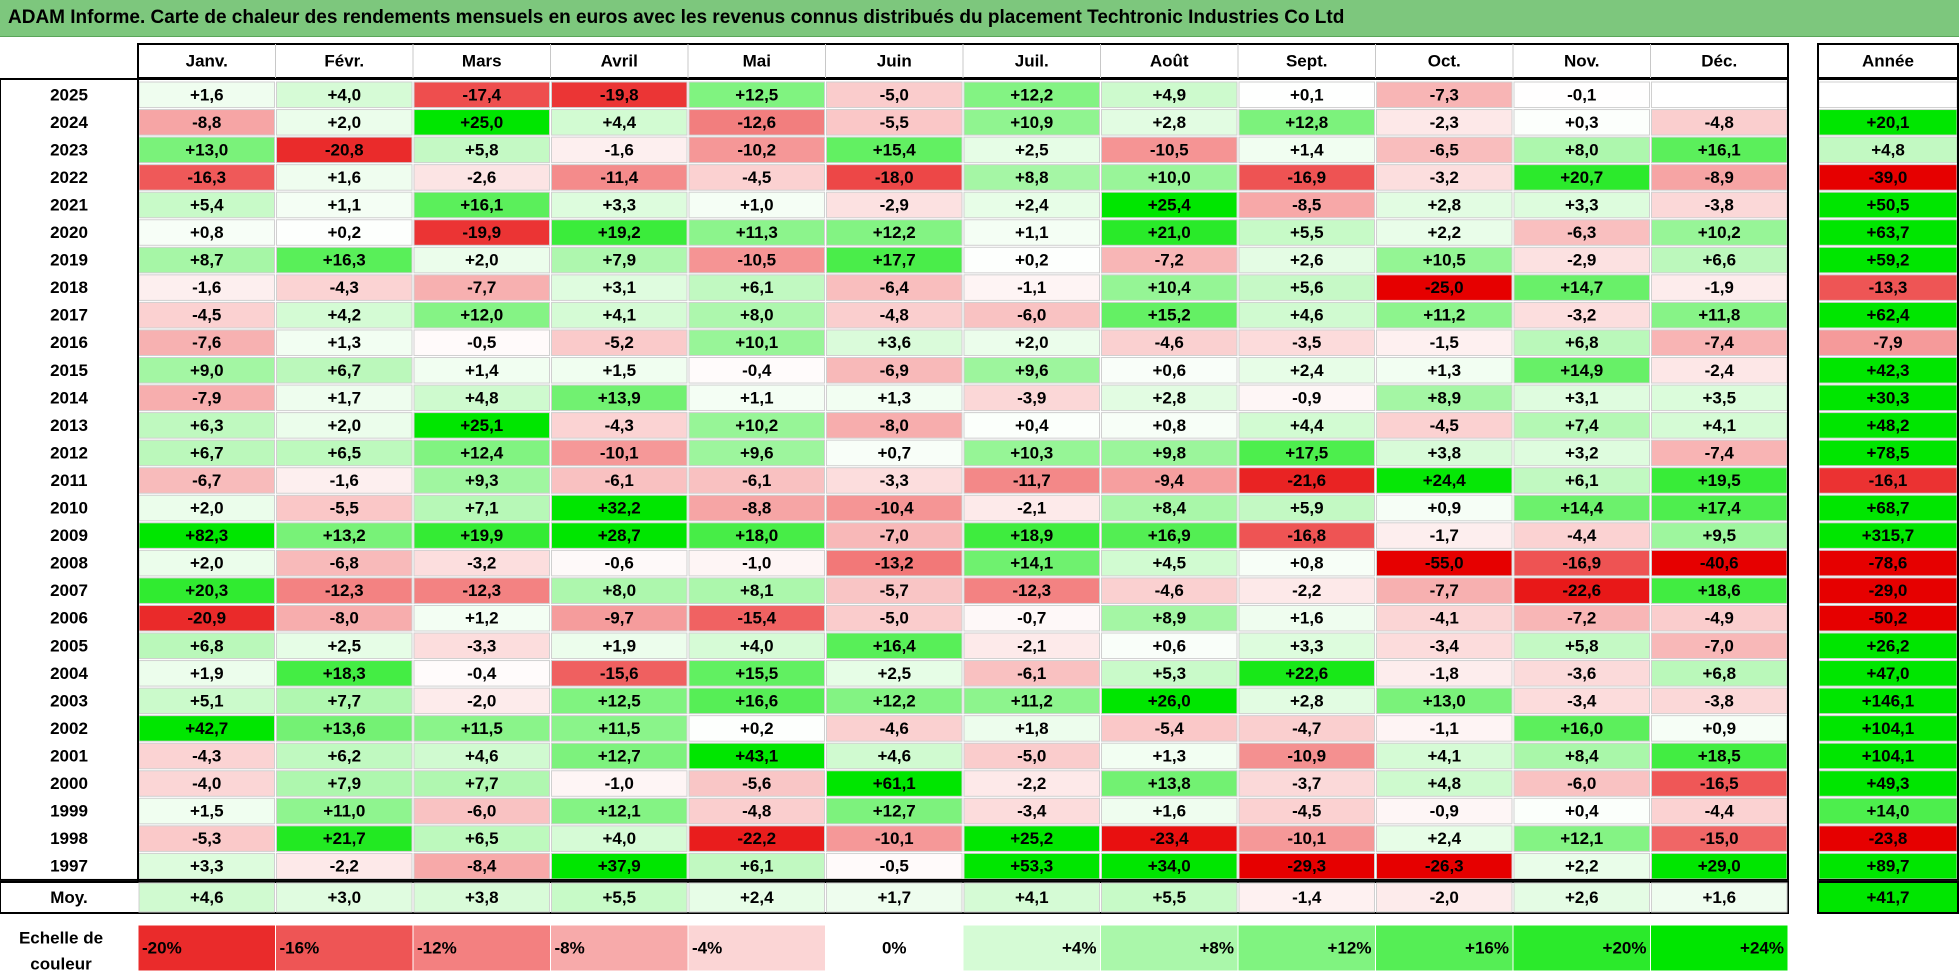  What do you see at coordinates (344, 866) in the screenshot?
I see `heat-cell-value: -2,2` at bounding box center [344, 866].